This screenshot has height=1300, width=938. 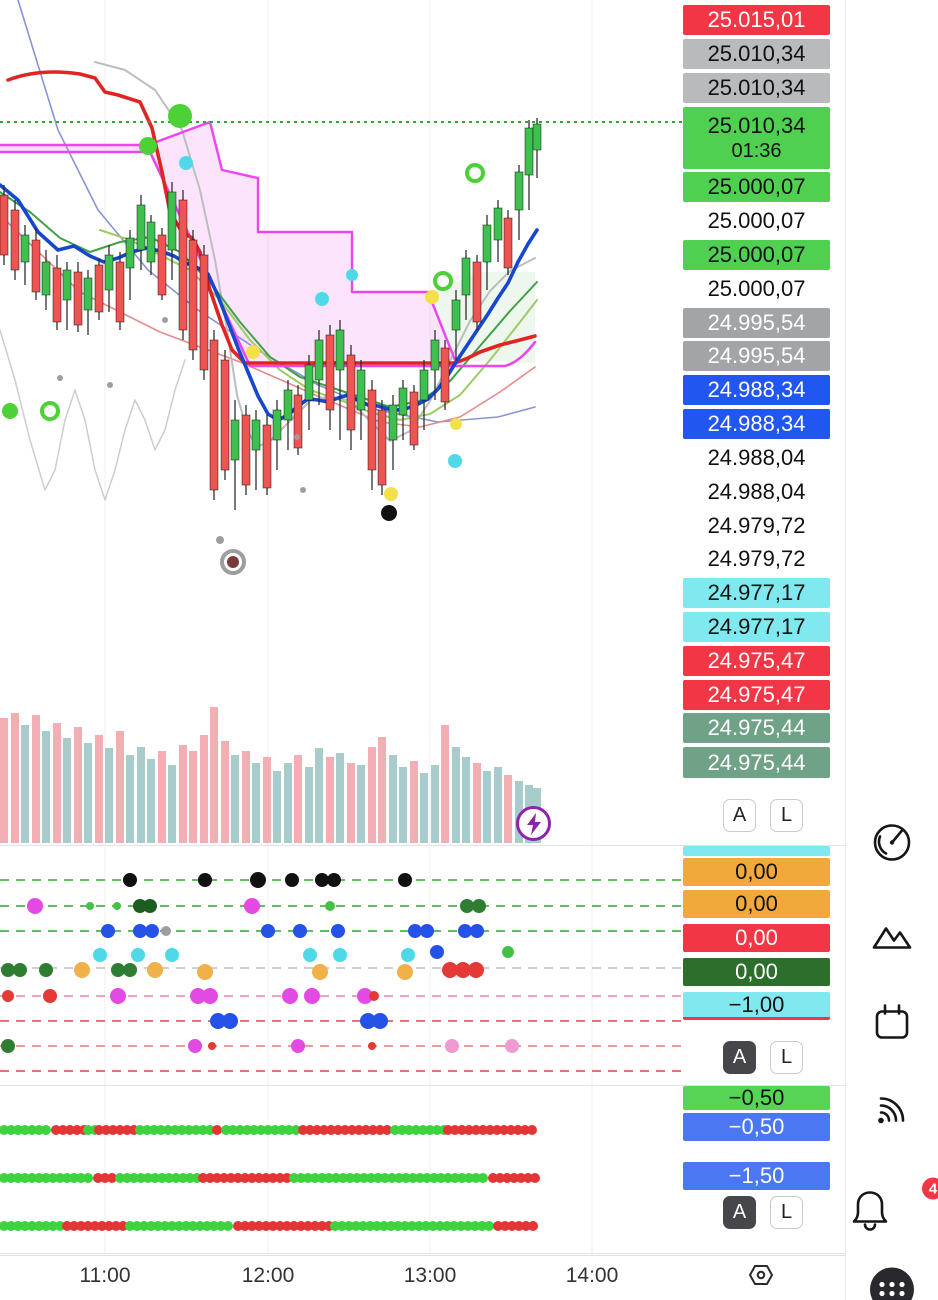 What do you see at coordinates (763, 1212) in the screenshot?
I see `scale-buttons-trend: A L` at bounding box center [763, 1212].